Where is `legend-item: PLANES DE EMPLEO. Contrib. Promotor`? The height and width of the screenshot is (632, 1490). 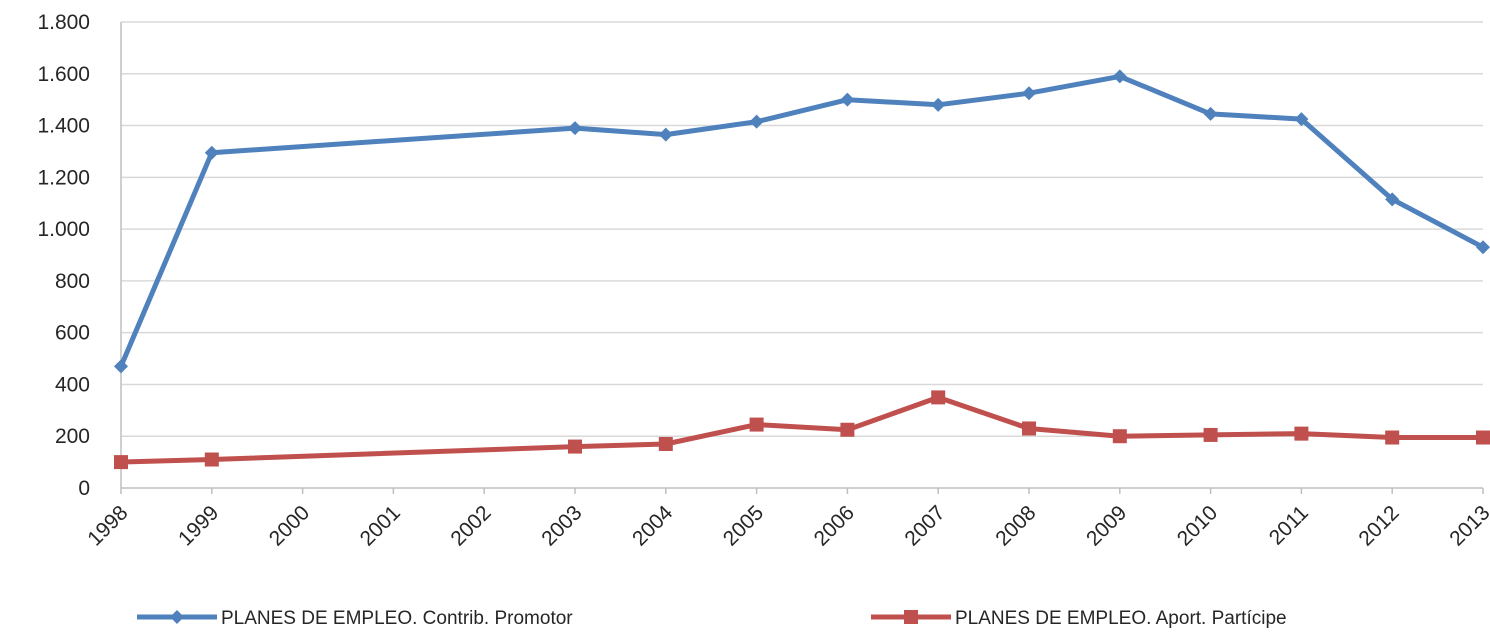 legend-item: PLANES DE EMPLEO. Contrib. Promotor is located at coordinates (355, 618).